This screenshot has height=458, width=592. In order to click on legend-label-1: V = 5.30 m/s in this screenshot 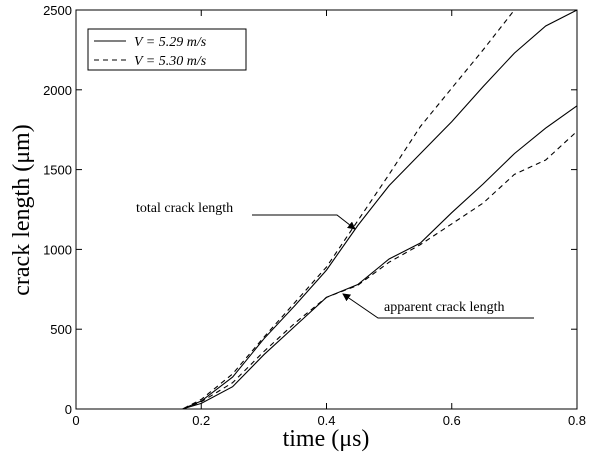, I will do `click(170, 61)`.